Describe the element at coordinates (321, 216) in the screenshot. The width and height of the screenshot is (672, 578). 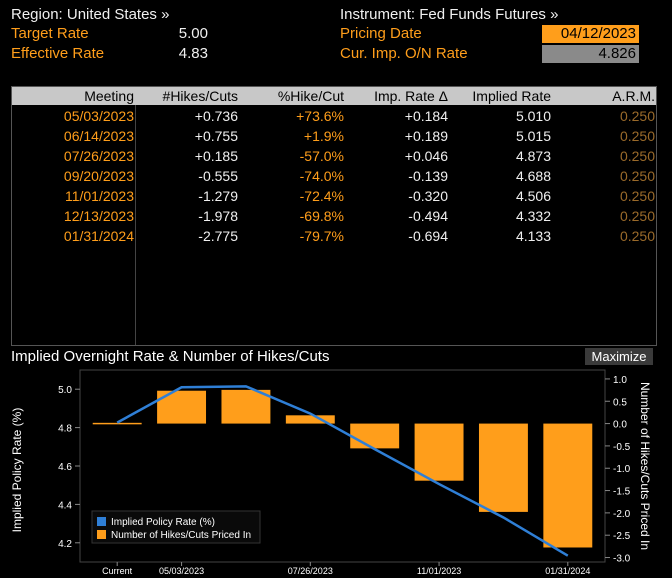
I see `cell-pct: -69.8%` at that location.